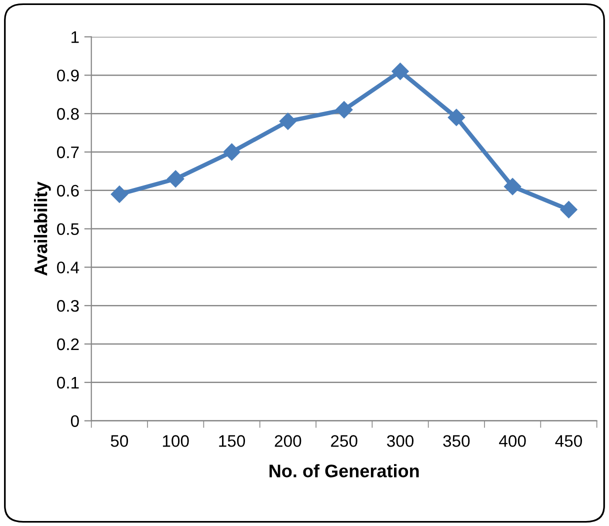 The width and height of the screenshot is (609, 526). What do you see at coordinates (568, 441) in the screenshot?
I see `x-tick-label: 450` at bounding box center [568, 441].